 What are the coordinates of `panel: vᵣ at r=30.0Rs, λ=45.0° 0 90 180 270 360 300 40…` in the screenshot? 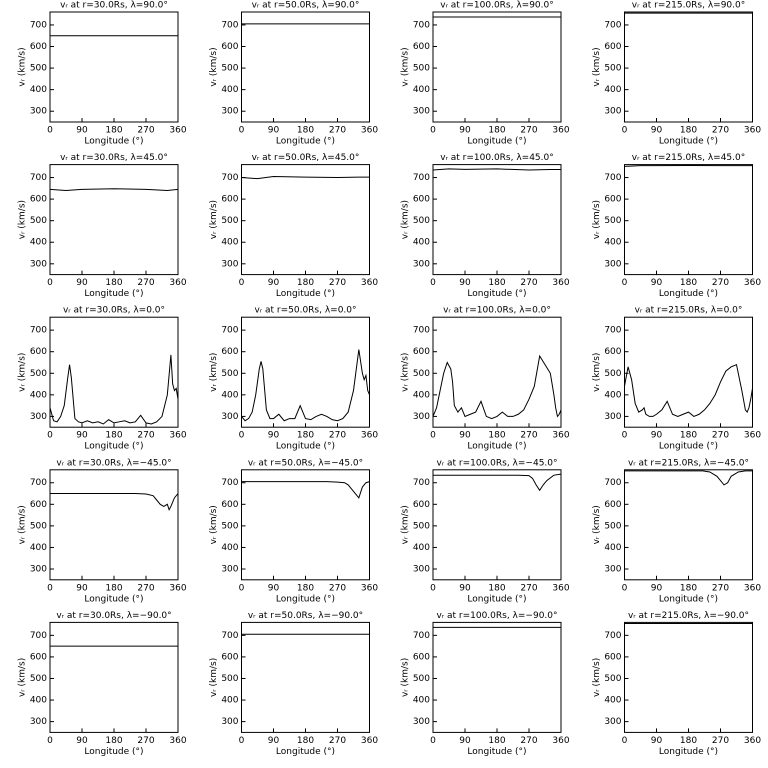 It's located at (102, 226).